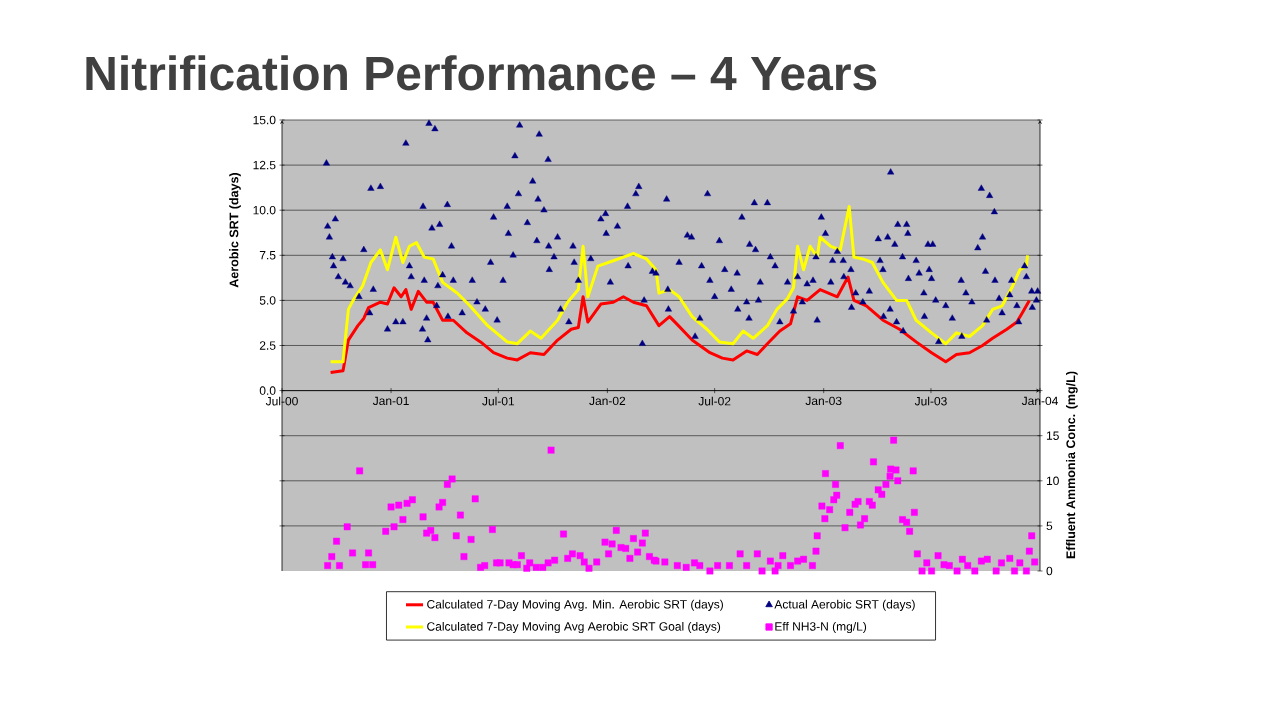 This screenshot has width=1285, height=721. I want to click on x-tick-label: Jul-02, so click(714, 401).